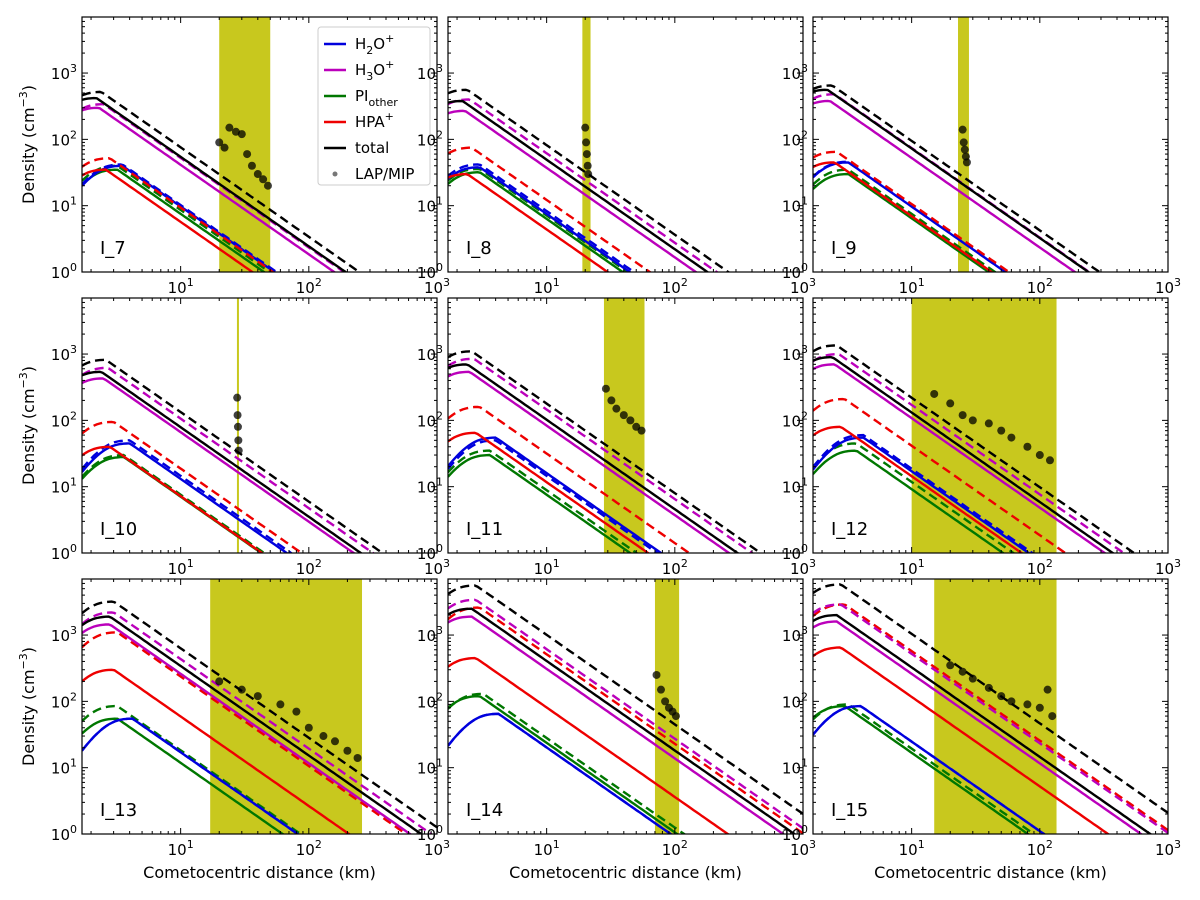  Describe the element at coordinates (990, 872) in the screenshot. I see `x-axis-label: Cometocentric distance (km)` at that location.